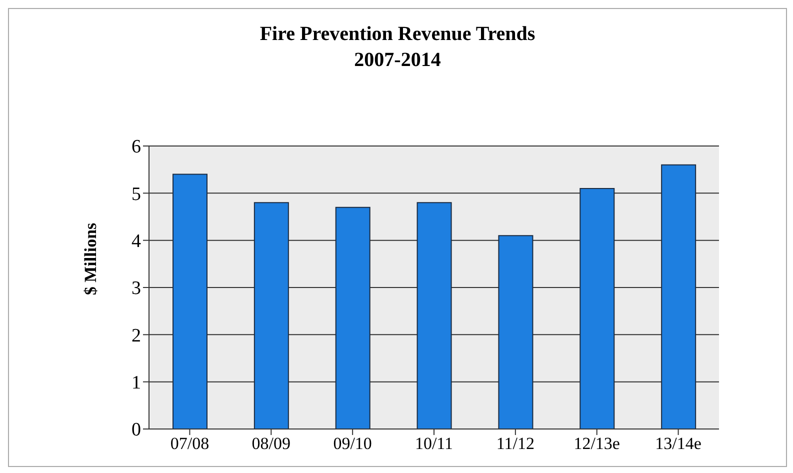  Describe the element at coordinates (271, 444) in the screenshot. I see `x-tick-label: 08/09` at that location.